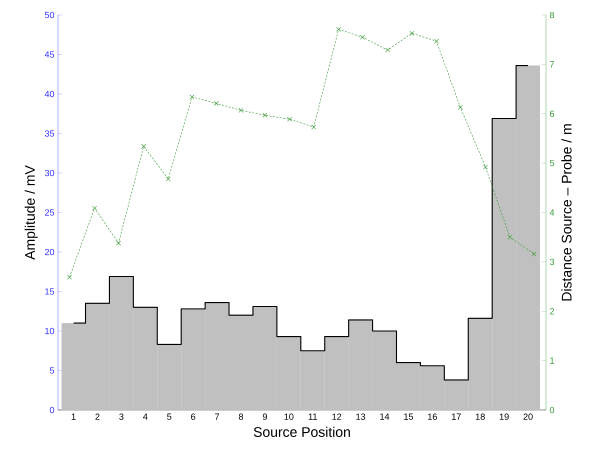  What do you see at coordinates (337, 417) in the screenshot?
I see `x-tick-label: 12` at bounding box center [337, 417].